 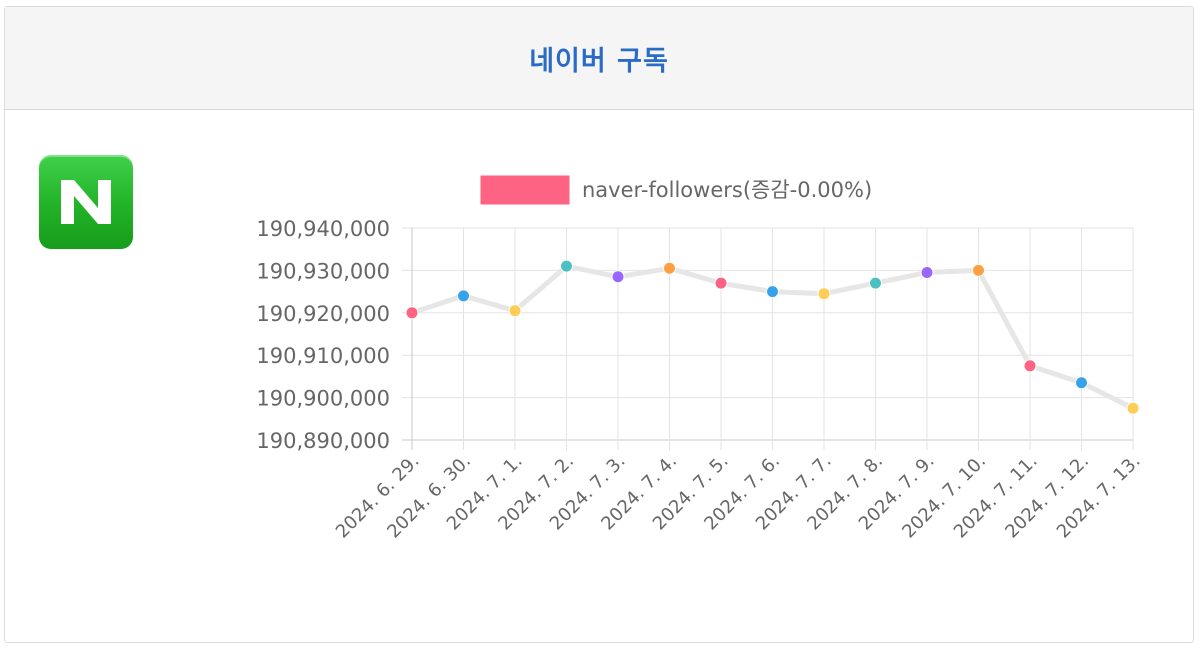 I want to click on card-title: 네이버 구독, so click(x=599, y=61).